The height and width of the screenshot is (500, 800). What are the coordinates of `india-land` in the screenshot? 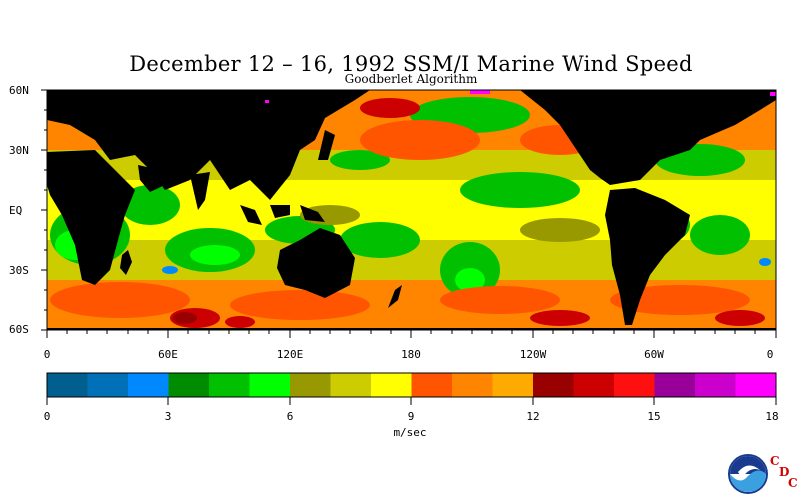 It's located at (200, 191).